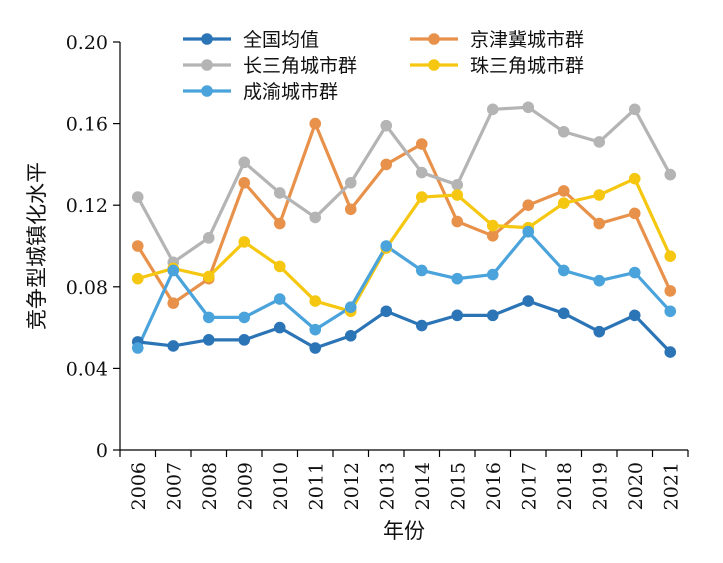  I want to click on x-tick-label: 2015, so click(458, 486).